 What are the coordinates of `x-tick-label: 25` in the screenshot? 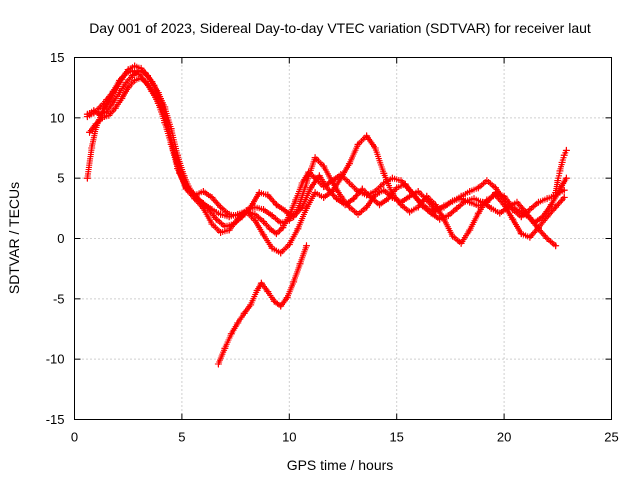 It's located at (611, 437).